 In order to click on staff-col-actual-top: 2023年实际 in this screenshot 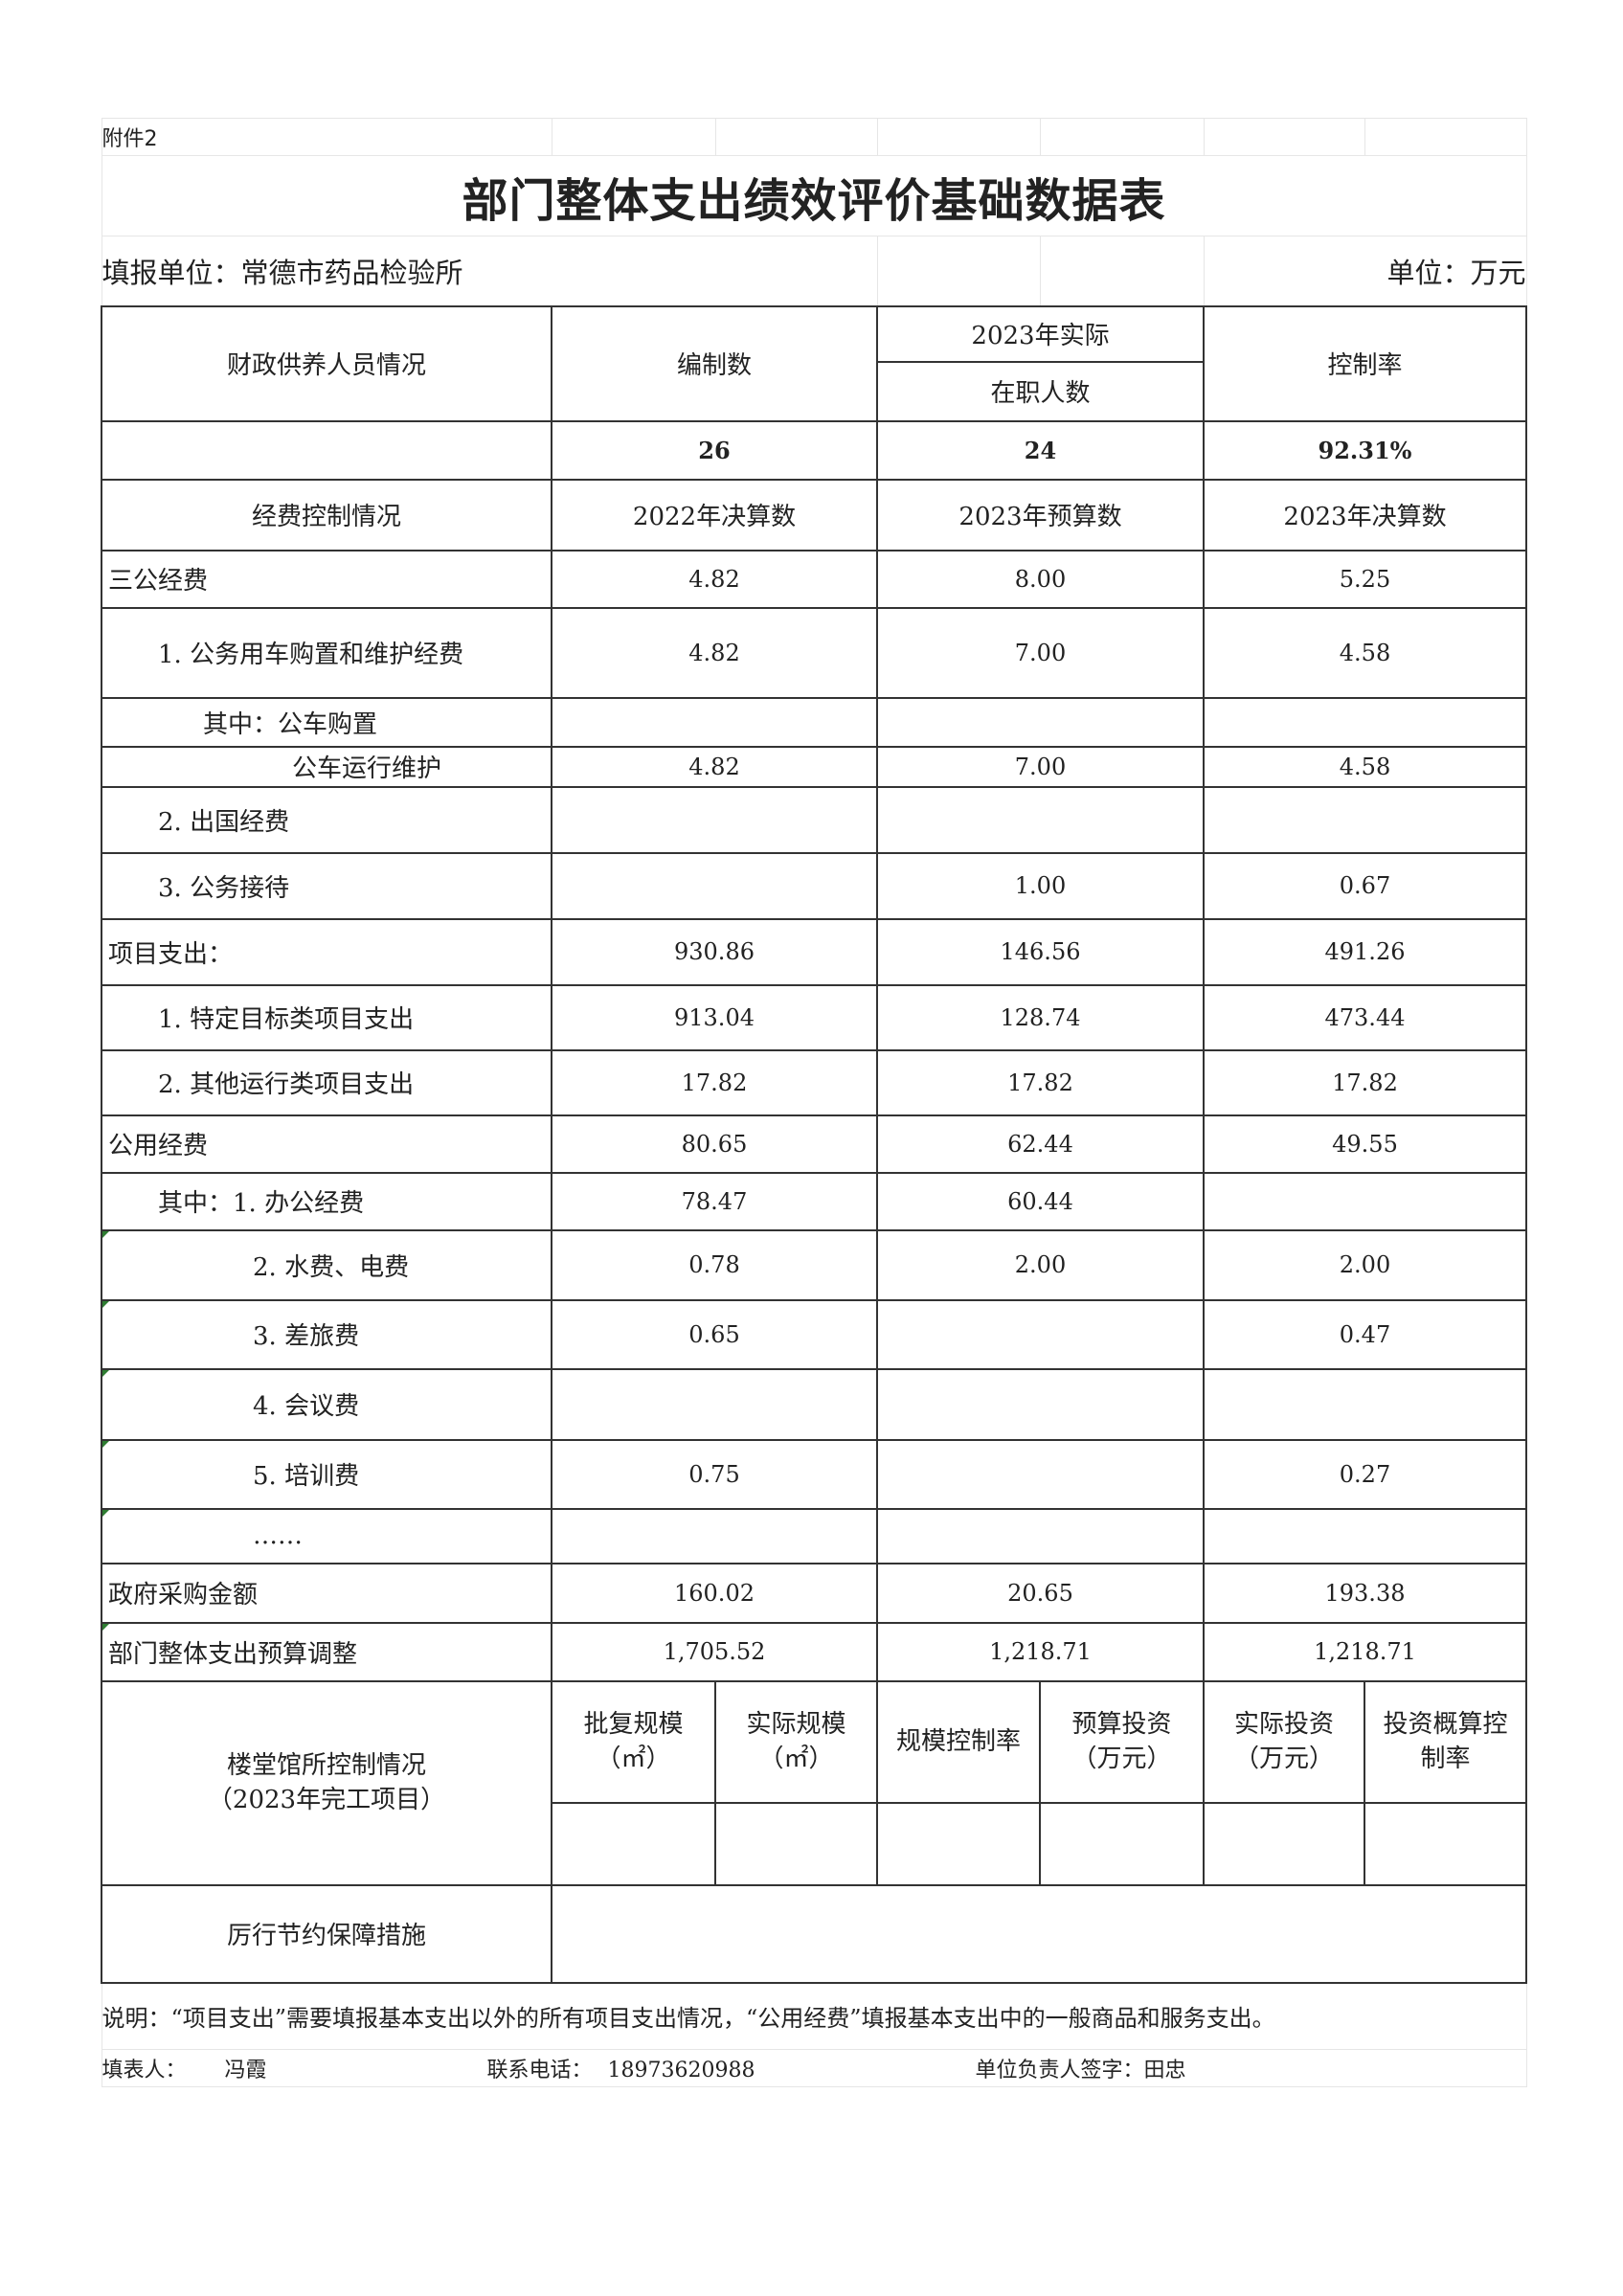, I will do `click(1040, 333)`.